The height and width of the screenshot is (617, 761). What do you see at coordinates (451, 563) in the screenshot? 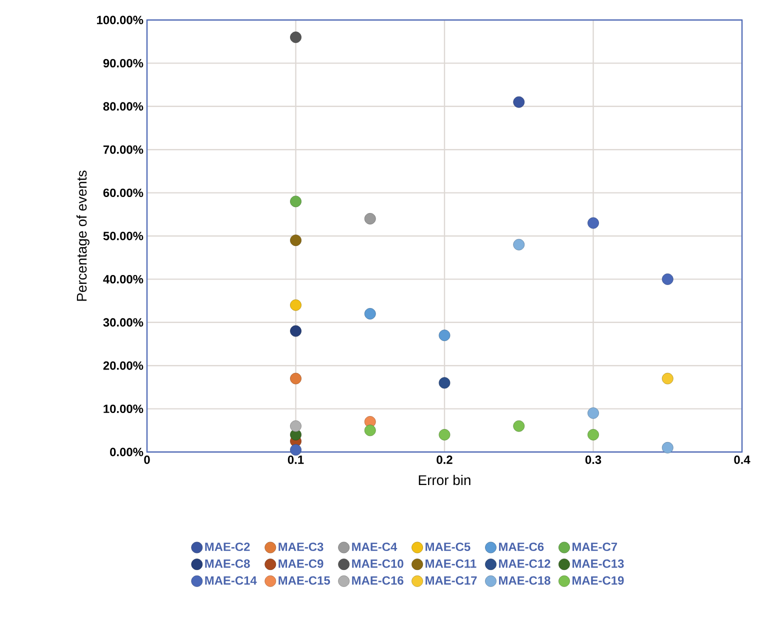
I see `legend-label: MAE-C11` at bounding box center [451, 563].